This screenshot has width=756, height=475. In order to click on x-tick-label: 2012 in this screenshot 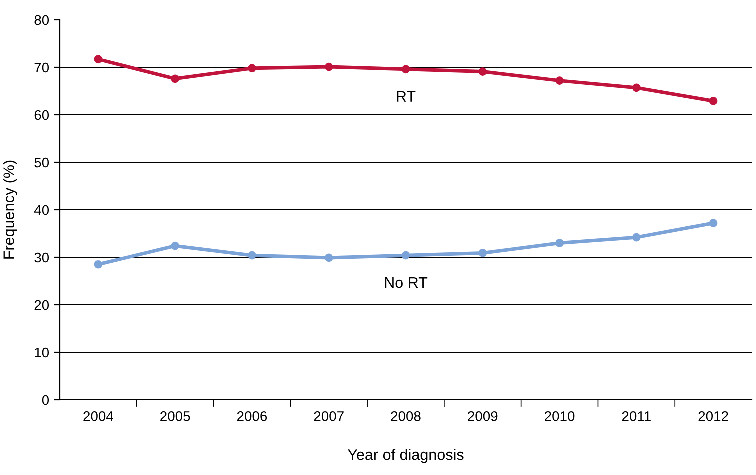, I will do `click(713, 416)`.